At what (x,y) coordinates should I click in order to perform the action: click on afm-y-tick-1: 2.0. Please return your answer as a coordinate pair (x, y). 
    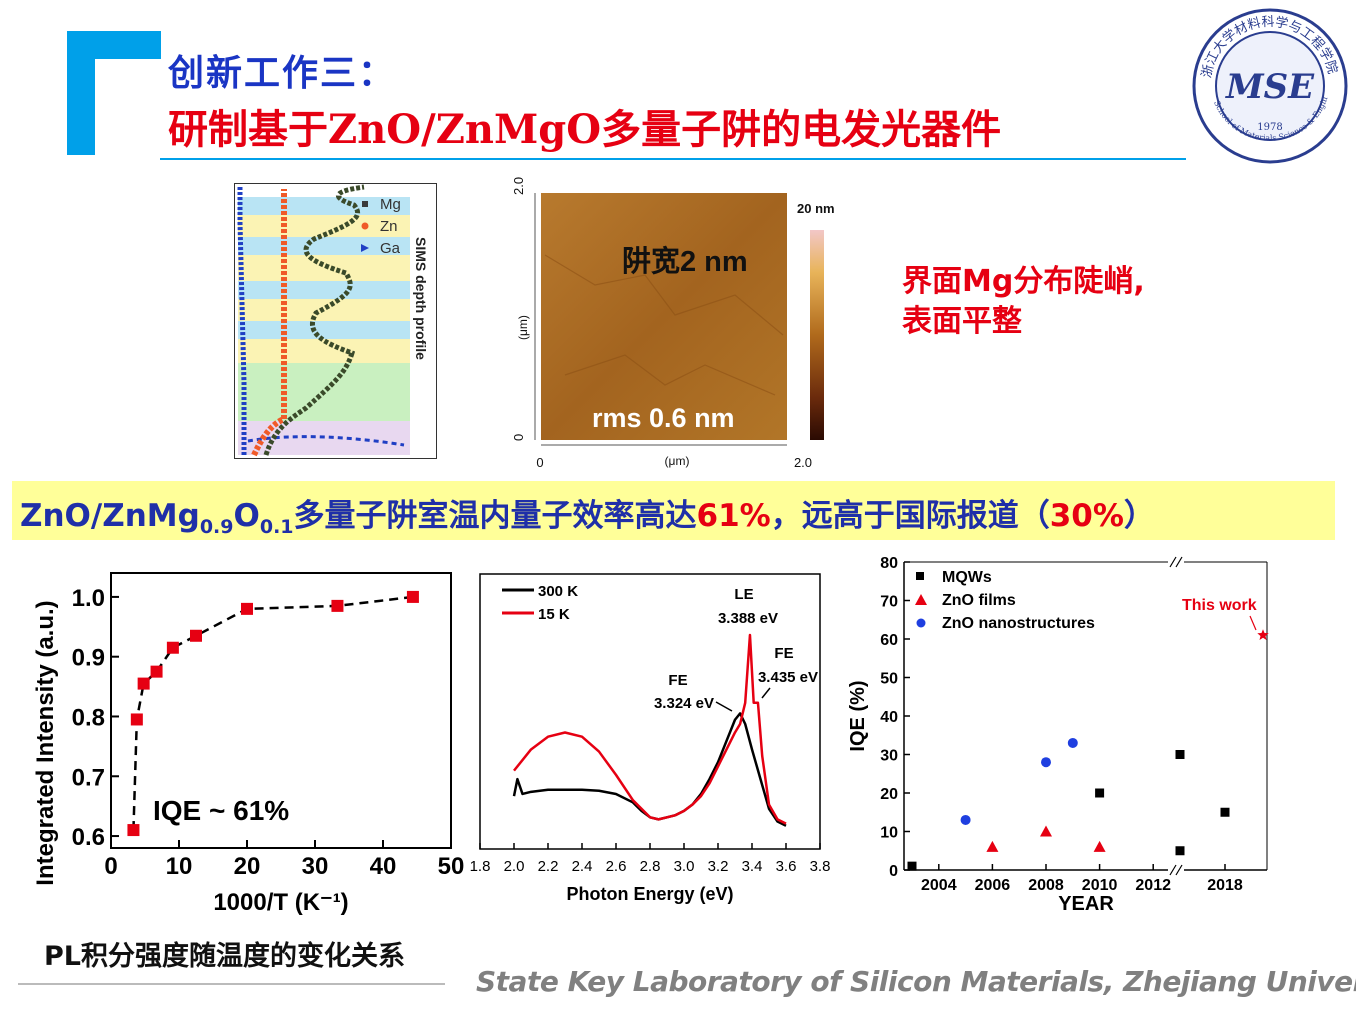
    Looking at the image, I should click on (518, 186).